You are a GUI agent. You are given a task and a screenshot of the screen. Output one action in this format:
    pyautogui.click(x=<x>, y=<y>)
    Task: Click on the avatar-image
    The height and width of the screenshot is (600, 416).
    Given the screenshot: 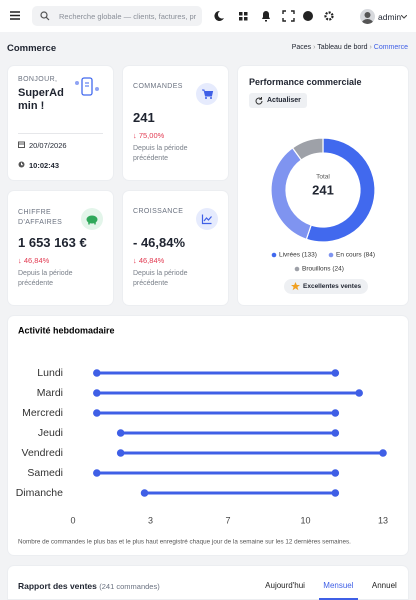 What is the action you would take?
    pyautogui.click(x=367, y=18)
    